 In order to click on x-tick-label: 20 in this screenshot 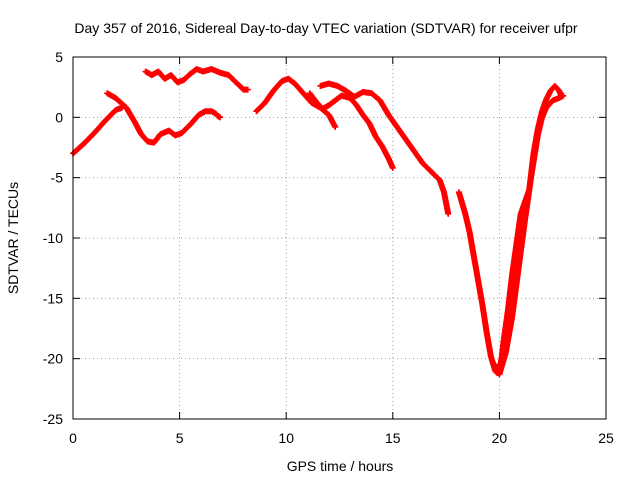, I will do `click(500, 438)`.